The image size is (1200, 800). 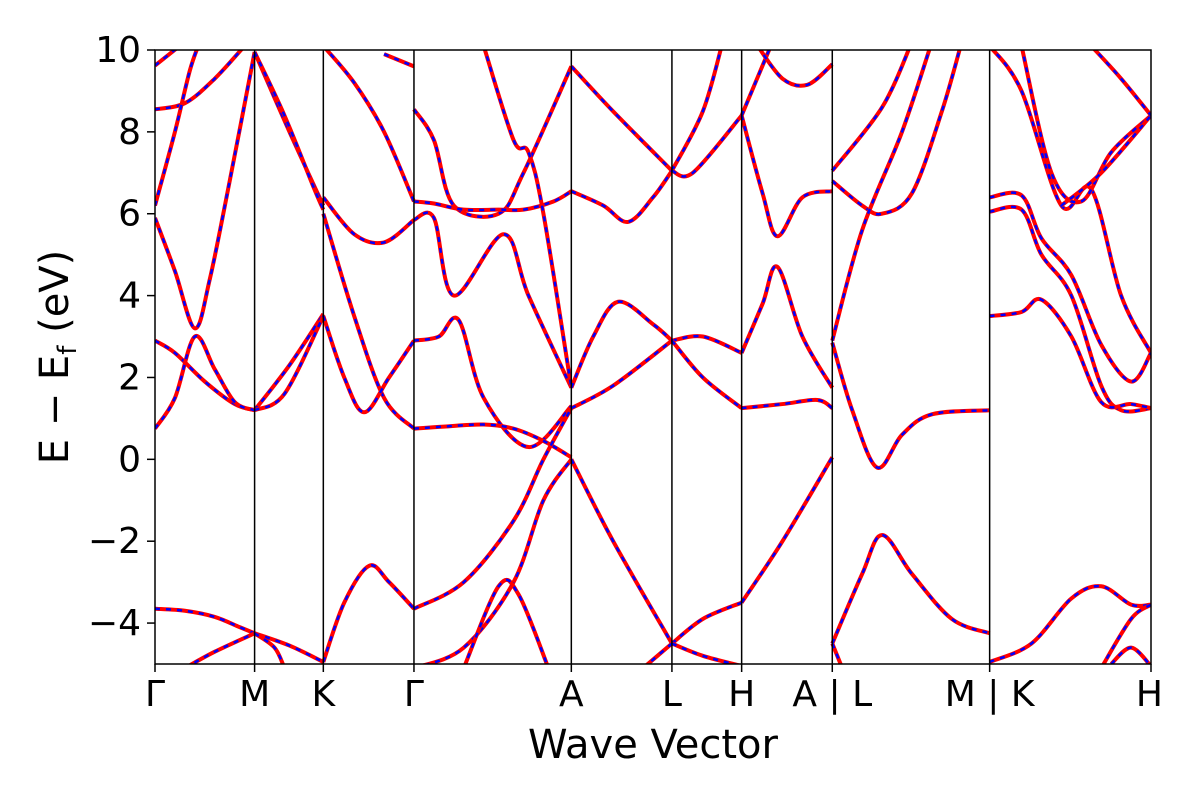 I want to click on x-axis-title: Wave Vector, so click(x=653, y=745).